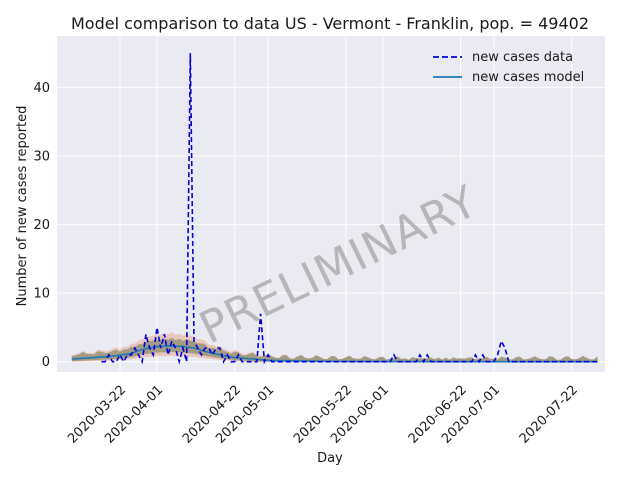 This screenshot has height=480, width=640. I want to click on y-tick-label: 30, so click(41, 157).